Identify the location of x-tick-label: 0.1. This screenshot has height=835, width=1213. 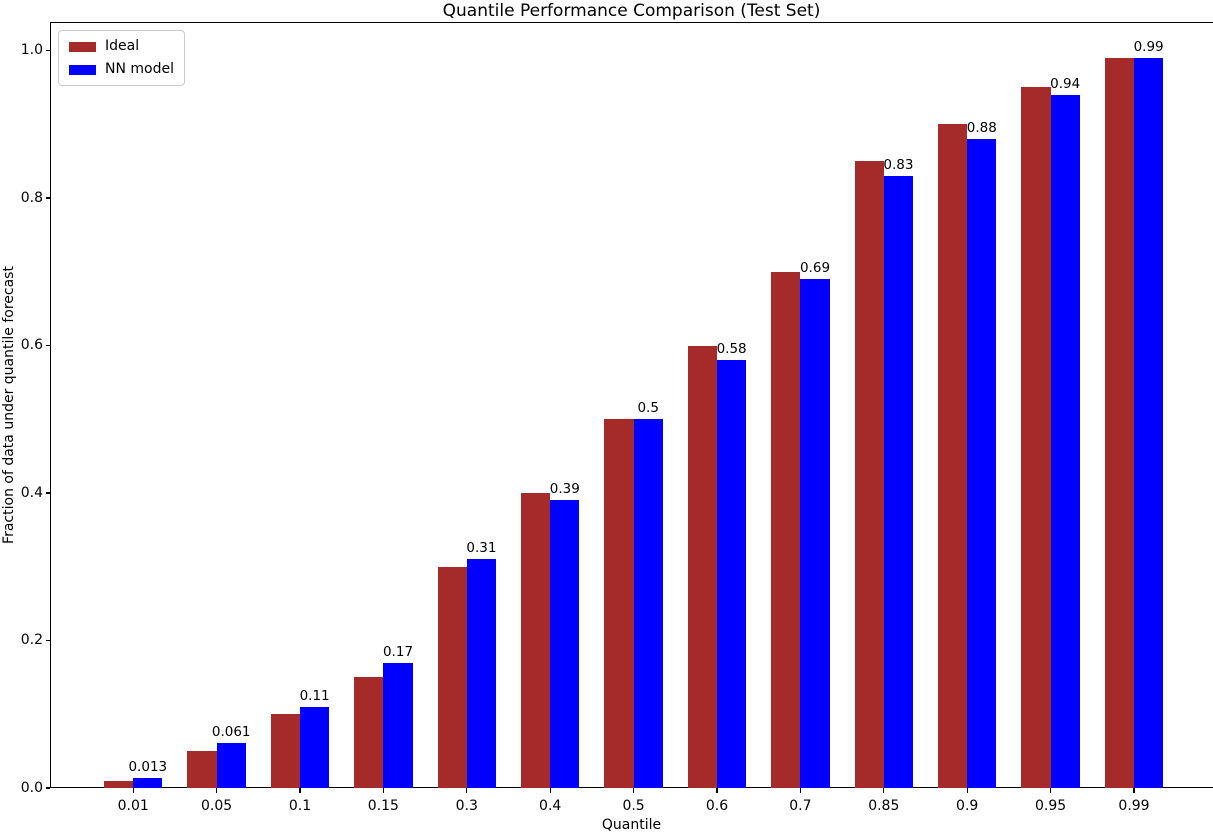
(300, 806).